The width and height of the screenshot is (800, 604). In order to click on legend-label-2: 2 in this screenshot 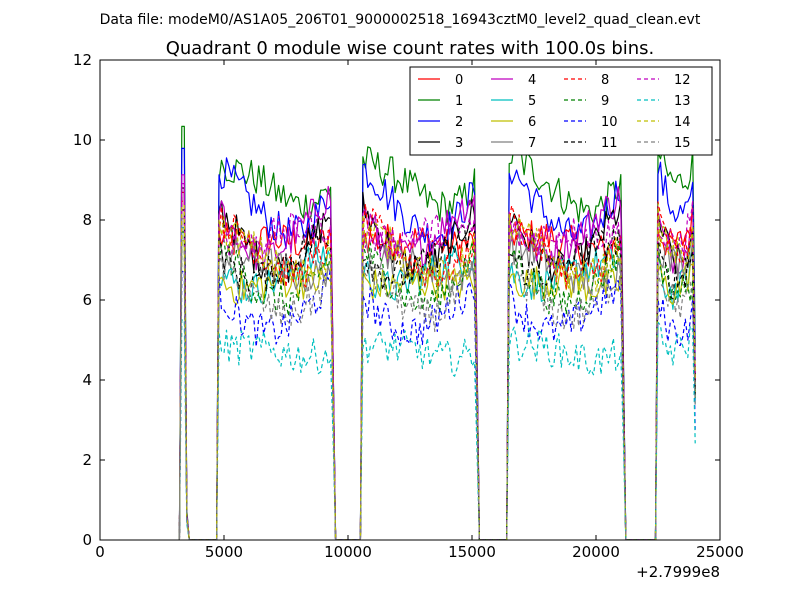, I will do `click(459, 122)`.